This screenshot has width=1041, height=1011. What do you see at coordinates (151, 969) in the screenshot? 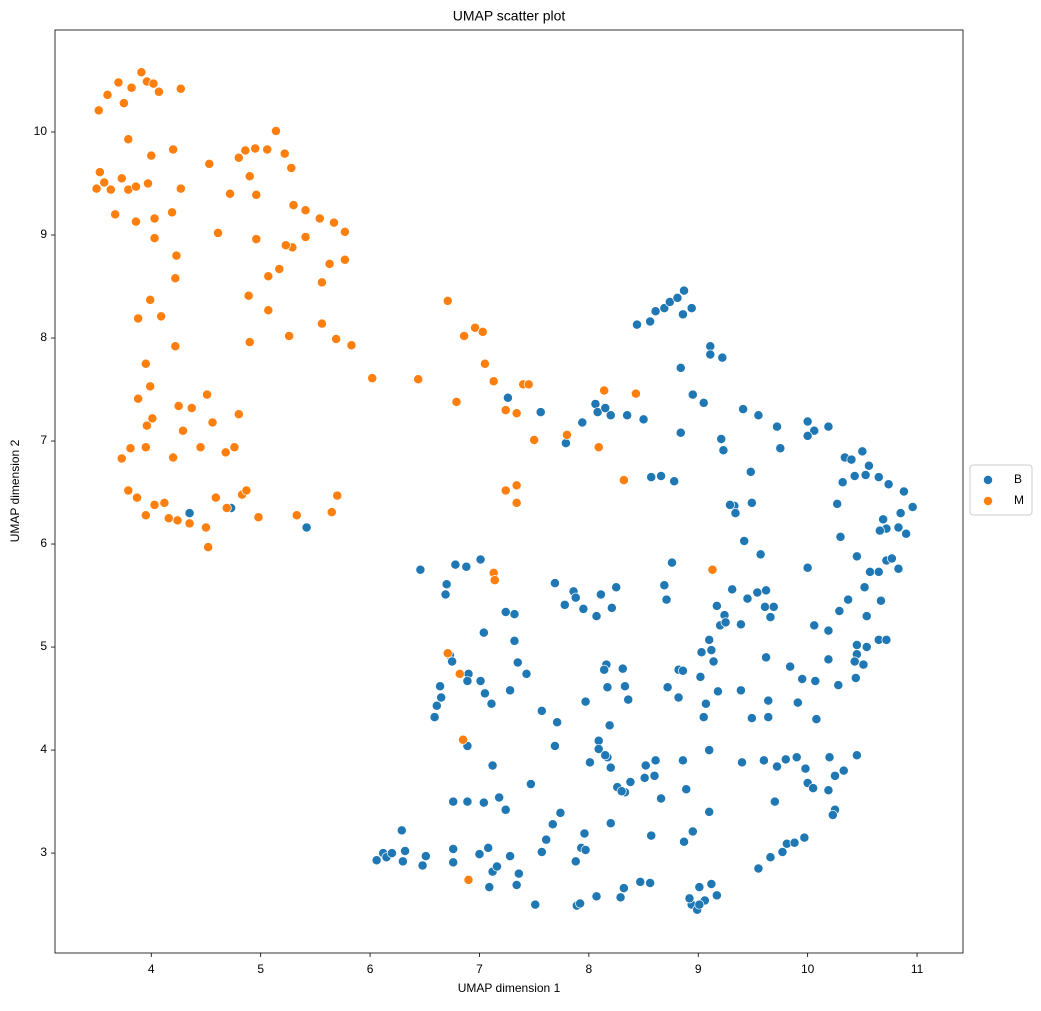
I see `x-tick-label: 4` at bounding box center [151, 969].